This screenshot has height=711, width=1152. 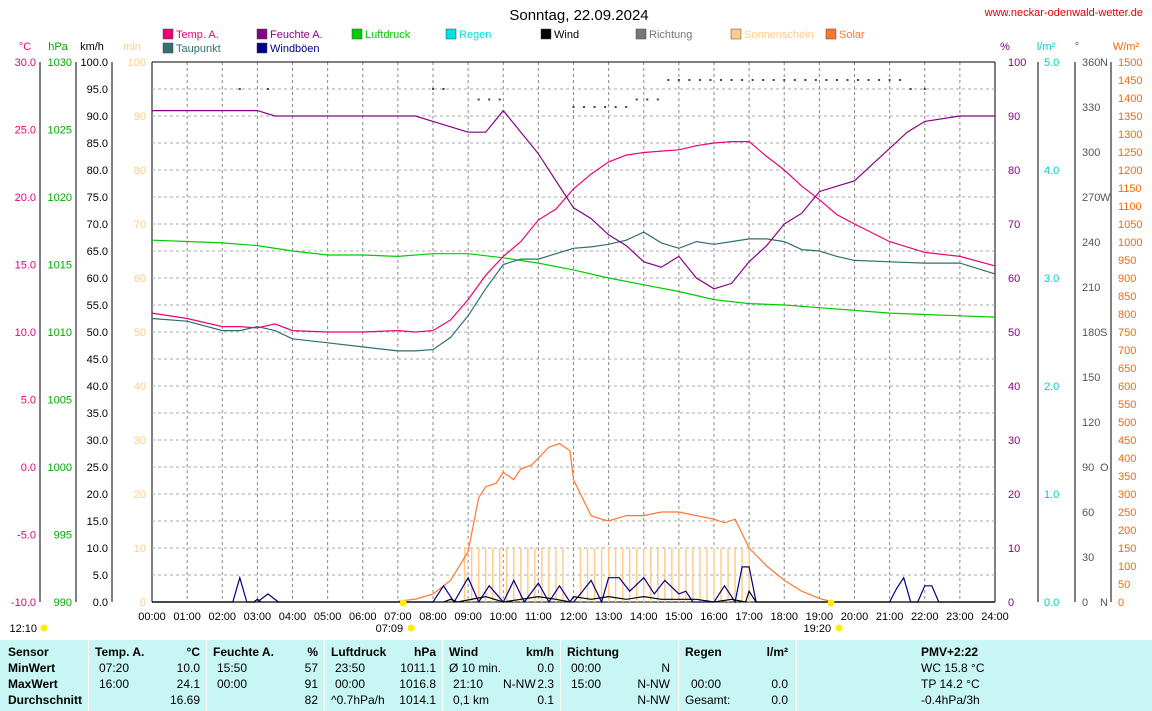 I want to click on sunshine-tick-label: 50, so click(x=140, y=333).